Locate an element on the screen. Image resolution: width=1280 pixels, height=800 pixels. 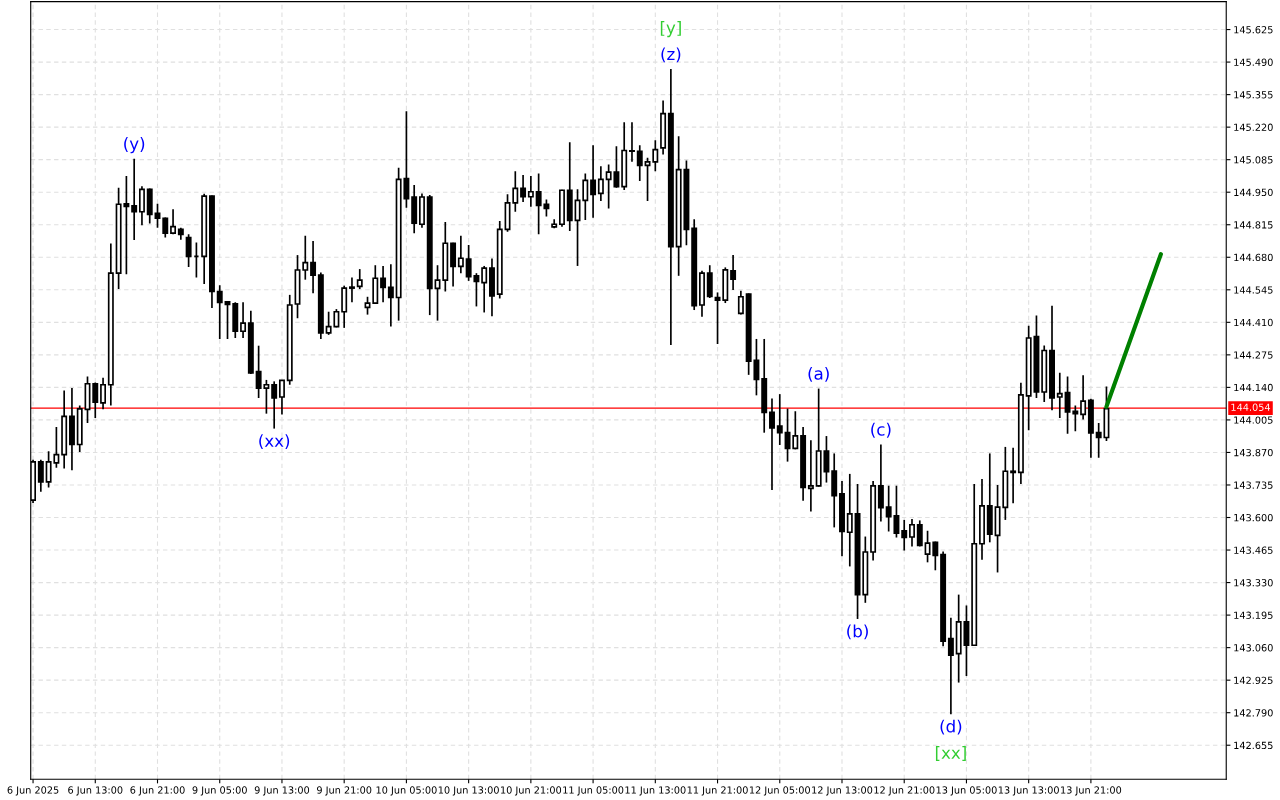
y-tick-label: 144.005 is located at coordinates (1253, 420).